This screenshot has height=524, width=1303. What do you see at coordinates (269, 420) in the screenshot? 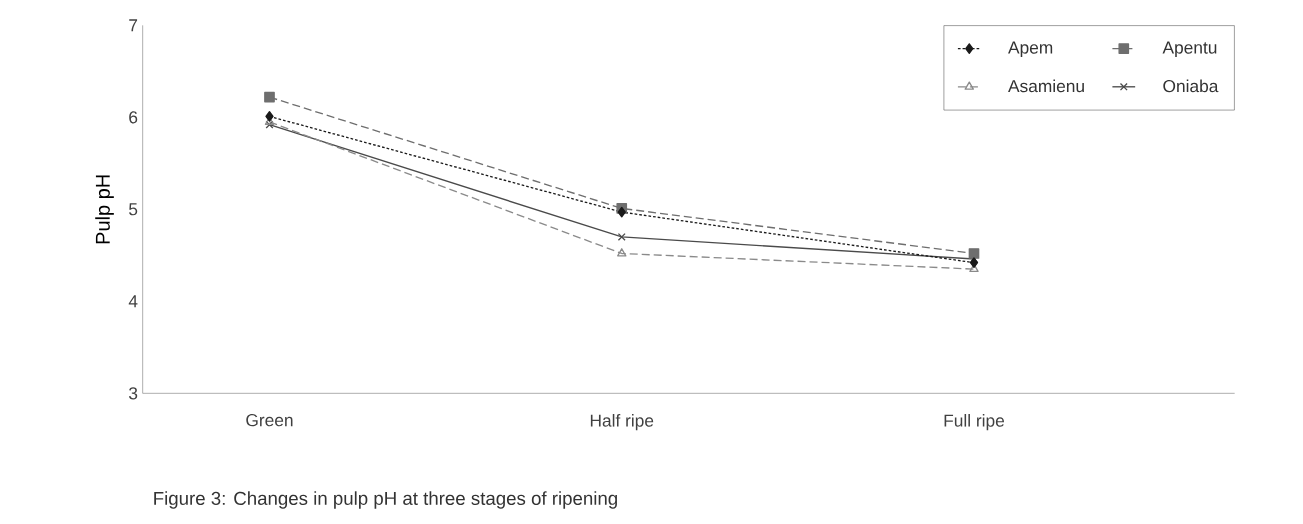
I see `x-tick-label: Green` at bounding box center [269, 420].